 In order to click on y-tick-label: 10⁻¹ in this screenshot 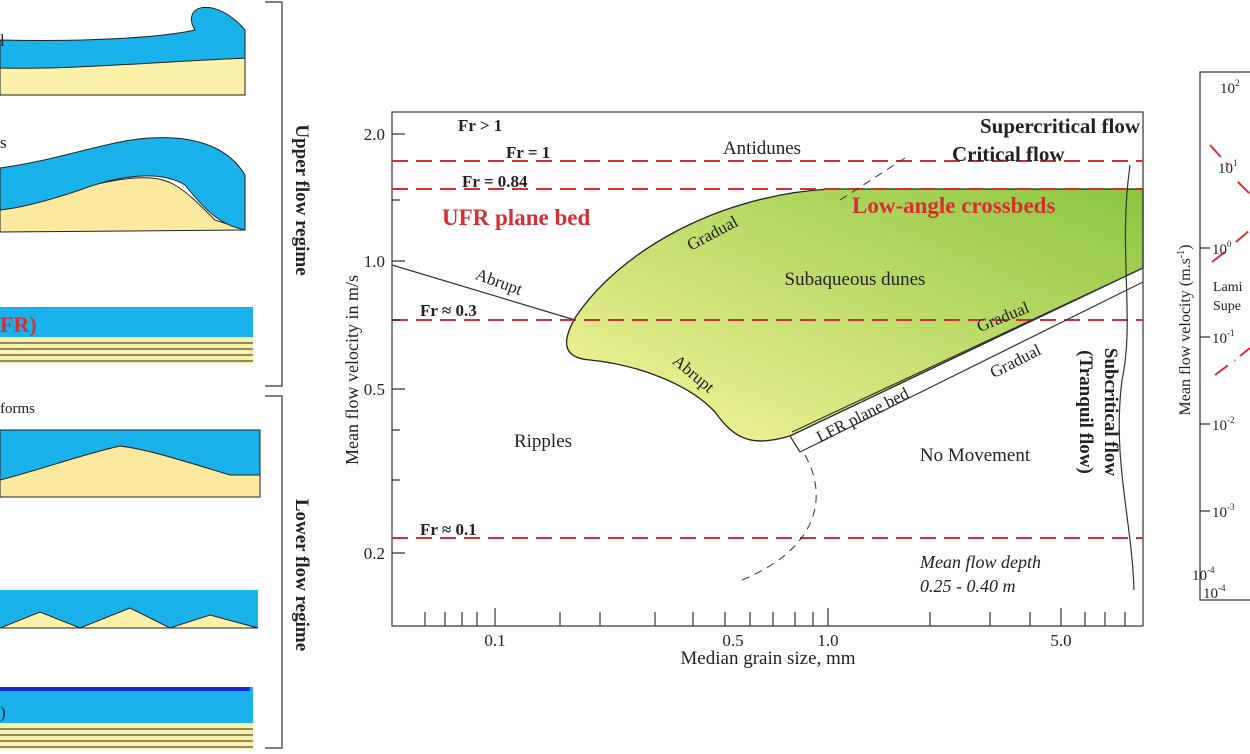, I will do `click(1223, 337)`.